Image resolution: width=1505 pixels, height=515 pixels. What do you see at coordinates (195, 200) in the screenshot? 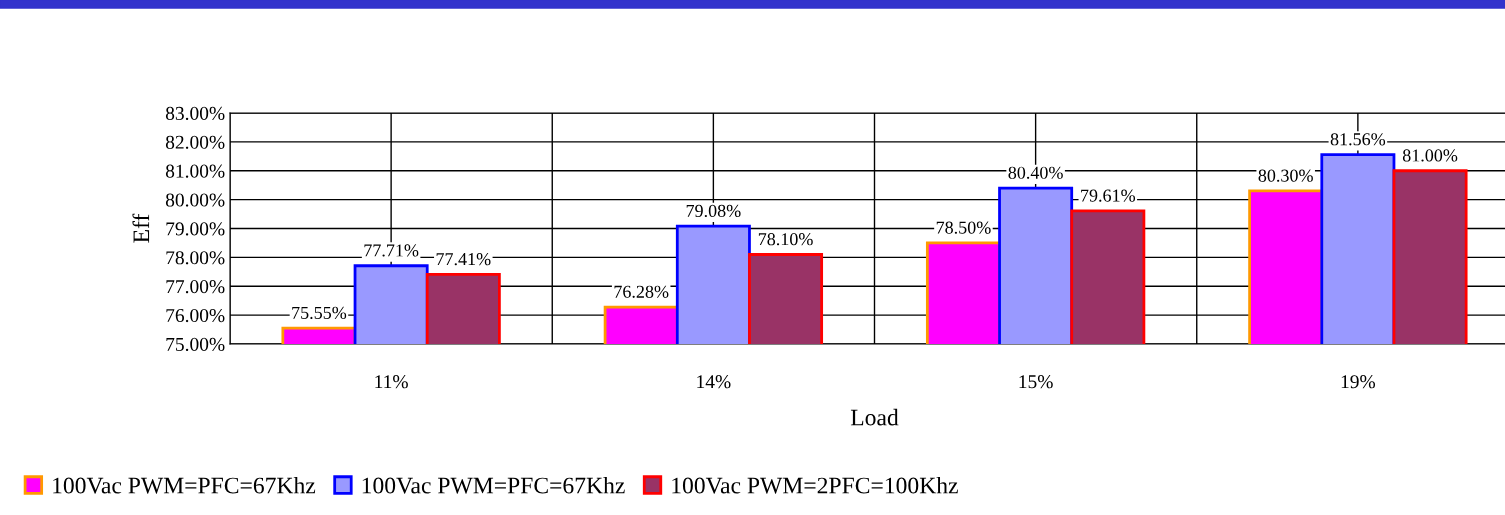
I see `y-tick-label: 80.00%` at bounding box center [195, 200].